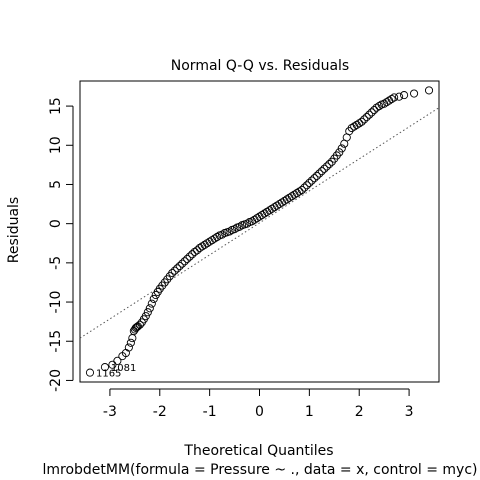  Describe the element at coordinates (56, 145) in the screenshot. I see `y-tick-label: 10` at that location.